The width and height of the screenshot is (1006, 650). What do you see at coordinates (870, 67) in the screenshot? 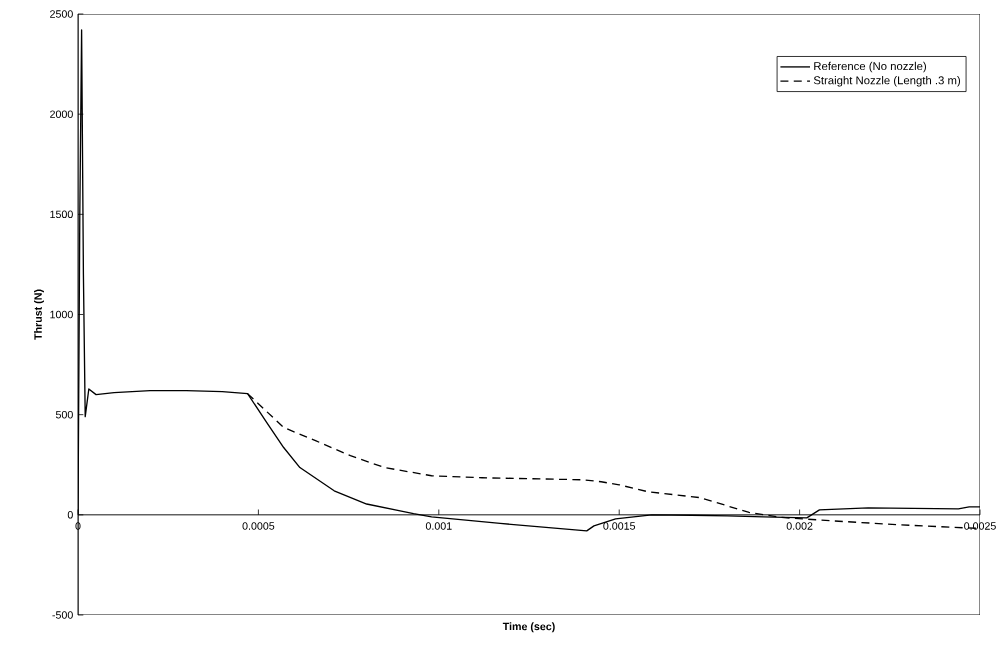
I see `legend-label: Reference (No nozzle)` at bounding box center [870, 67].